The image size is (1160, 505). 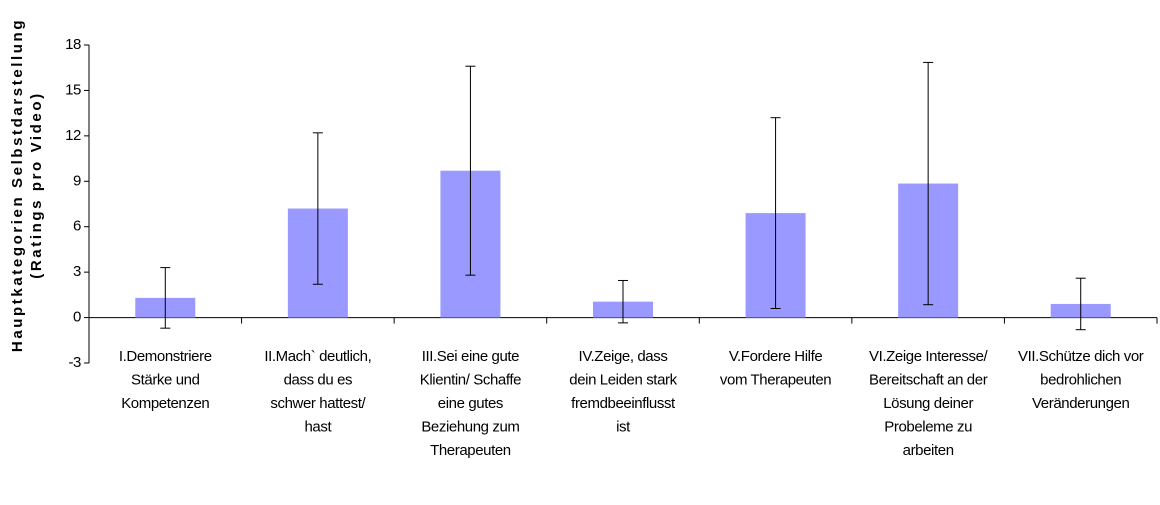 I want to click on x-tick-label: hast, so click(x=318, y=426).